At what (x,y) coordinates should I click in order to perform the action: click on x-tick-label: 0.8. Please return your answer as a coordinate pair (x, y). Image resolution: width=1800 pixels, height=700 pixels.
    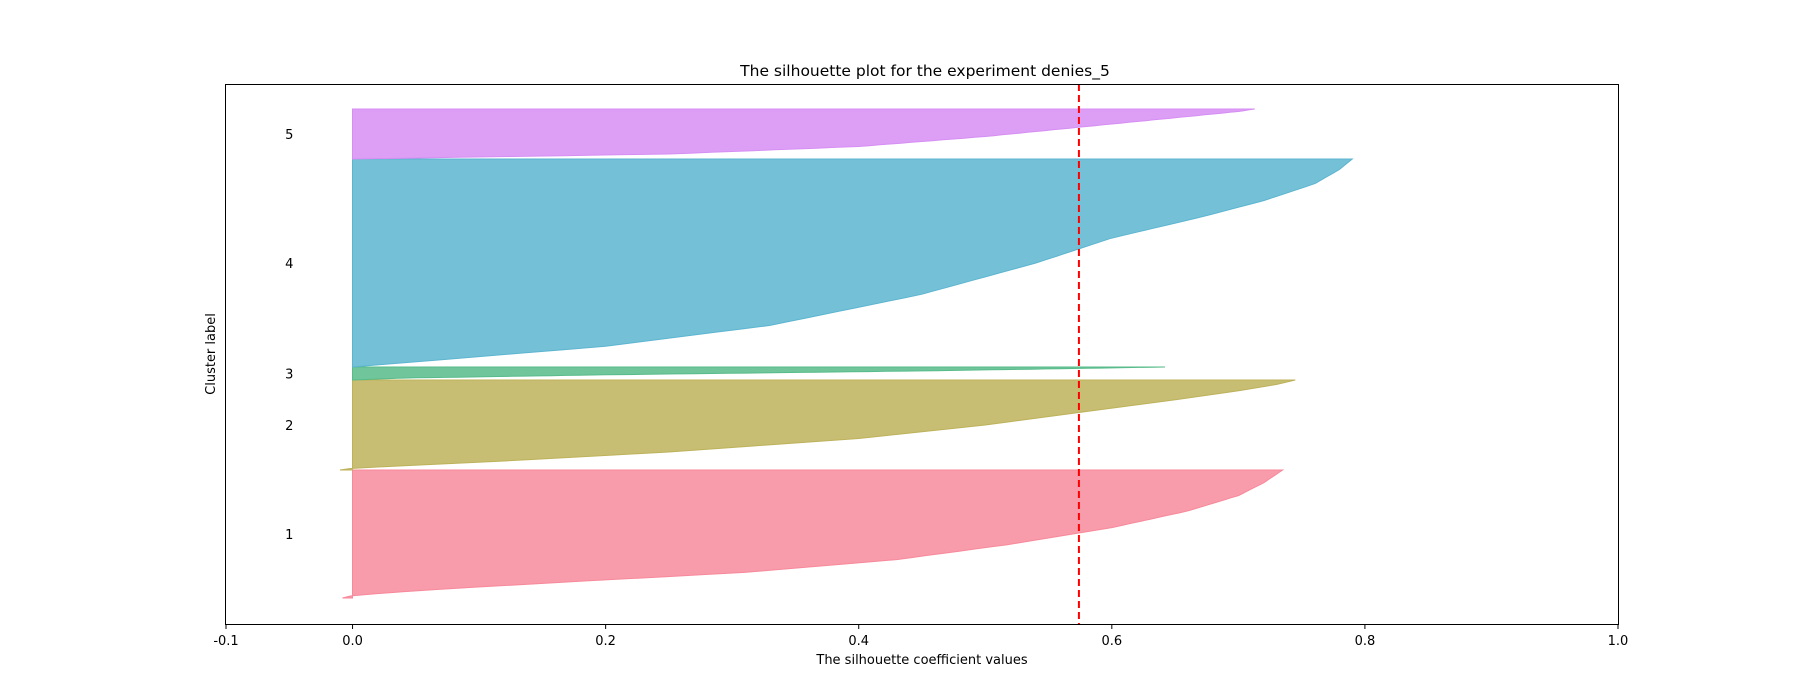
    Looking at the image, I should click on (1365, 641).